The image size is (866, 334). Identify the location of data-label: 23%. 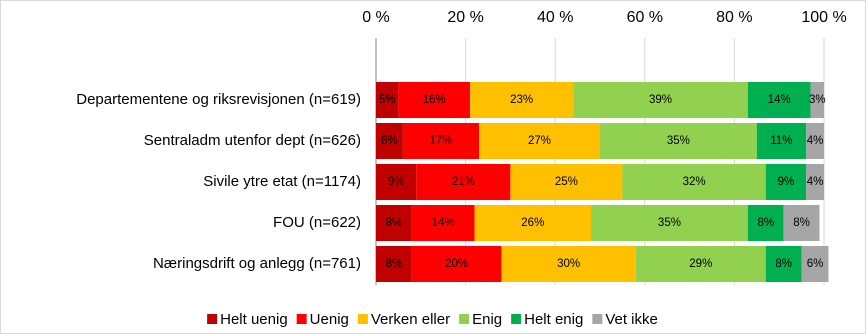
(521, 100).